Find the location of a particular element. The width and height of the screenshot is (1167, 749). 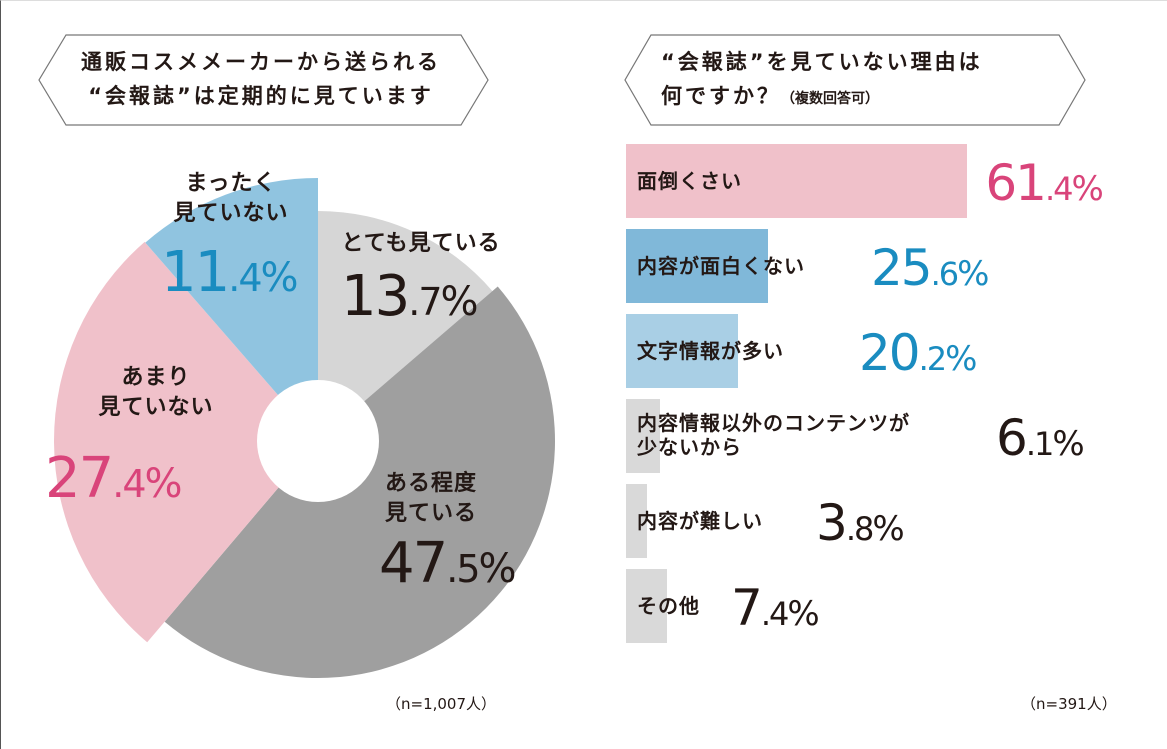

bar-label-line: その他 is located at coordinates (668, 606).